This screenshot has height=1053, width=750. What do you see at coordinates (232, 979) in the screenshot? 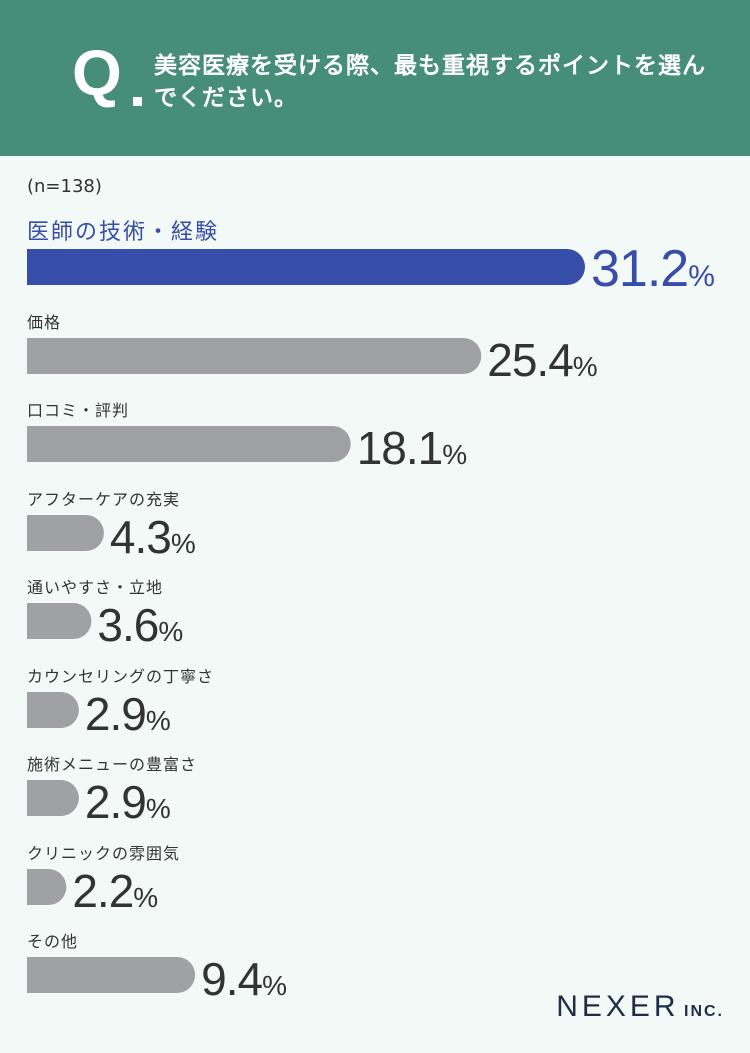
I see `value-number: 9.4` at bounding box center [232, 979].